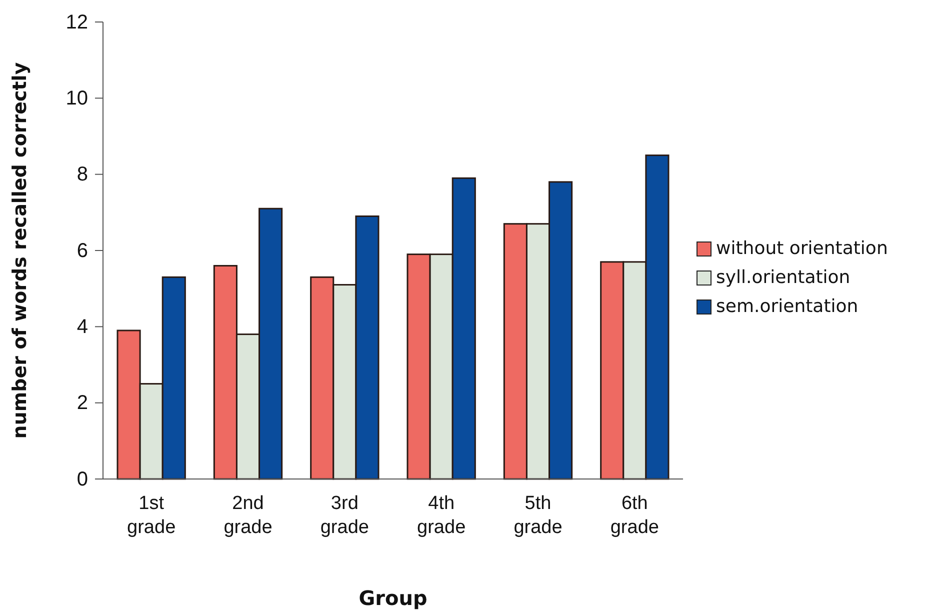 The height and width of the screenshot is (614, 928). Describe the element at coordinates (783, 277) in the screenshot. I see `legend-label: syll.orientation` at that location.